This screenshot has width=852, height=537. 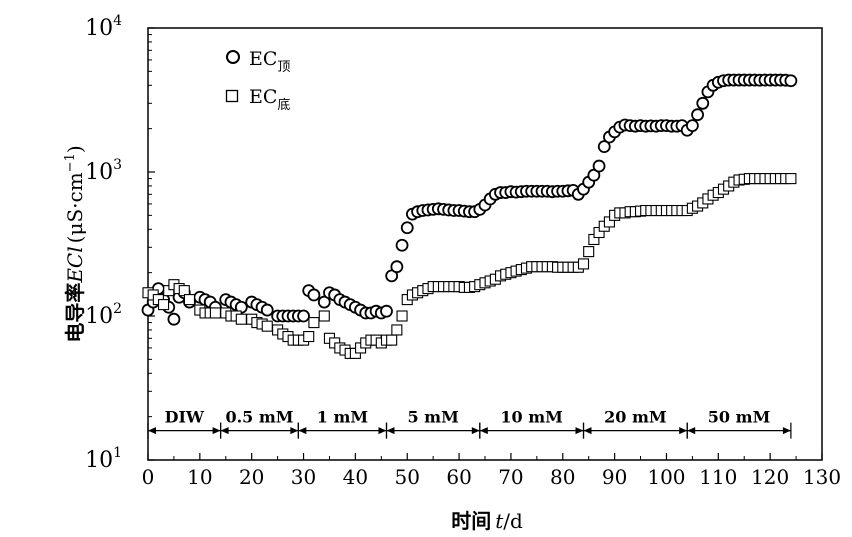 What do you see at coordinates (614, 477) in the screenshot?
I see `x-tick-label: 90` at bounding box center [614, 477].